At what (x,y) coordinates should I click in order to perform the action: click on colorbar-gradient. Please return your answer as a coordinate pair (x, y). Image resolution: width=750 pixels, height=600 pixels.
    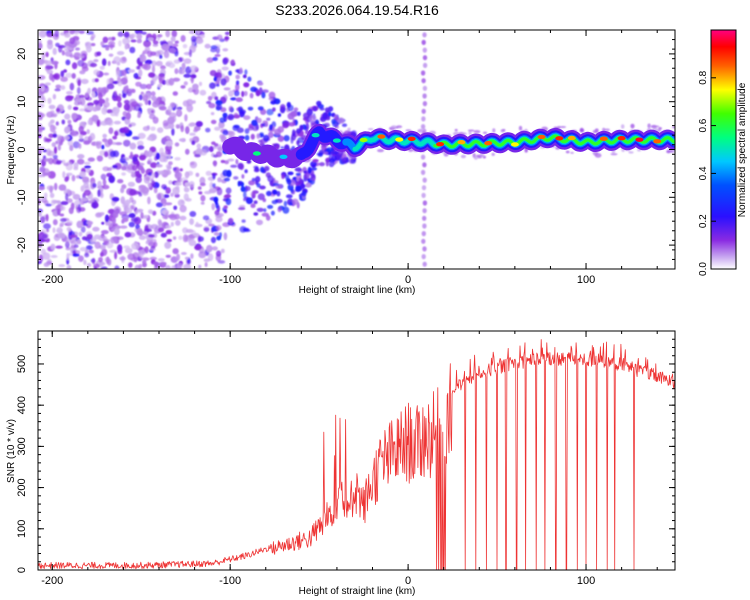
    Looking at the image, I should click on (723, 149).